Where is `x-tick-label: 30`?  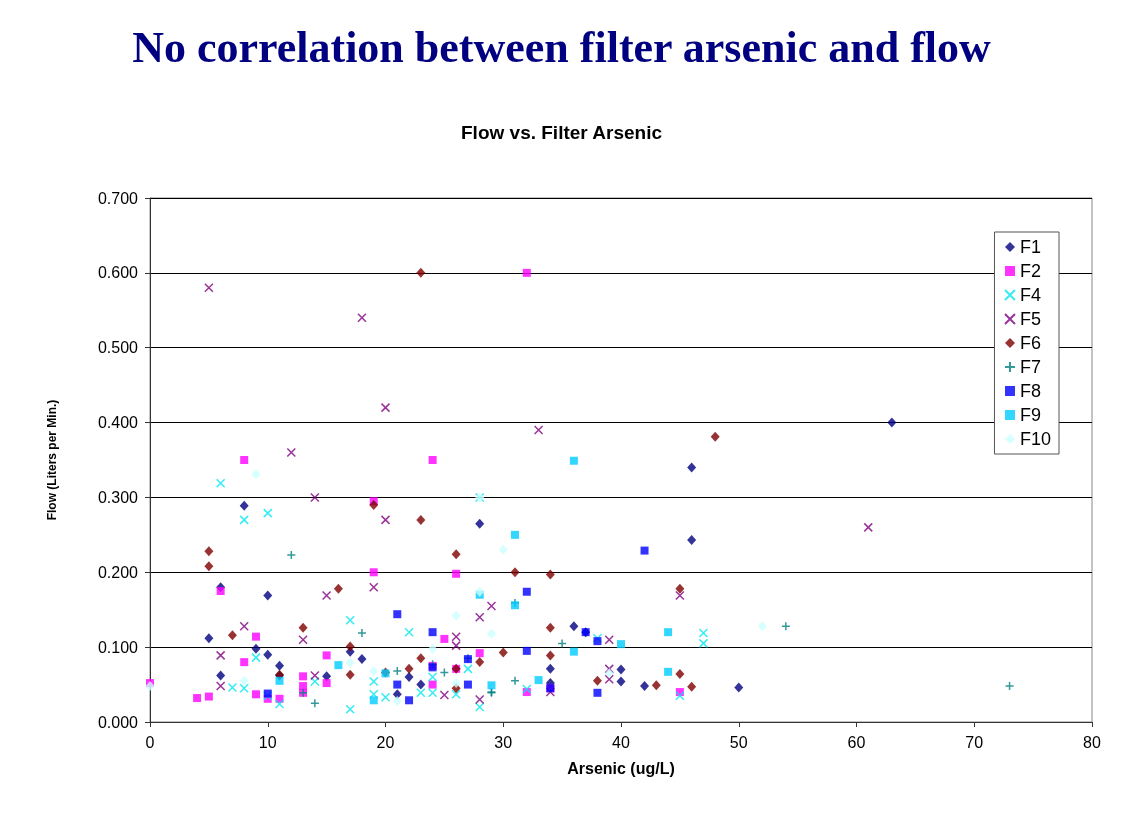 x-tick-label: 30 is located at coordinates (503, 742).